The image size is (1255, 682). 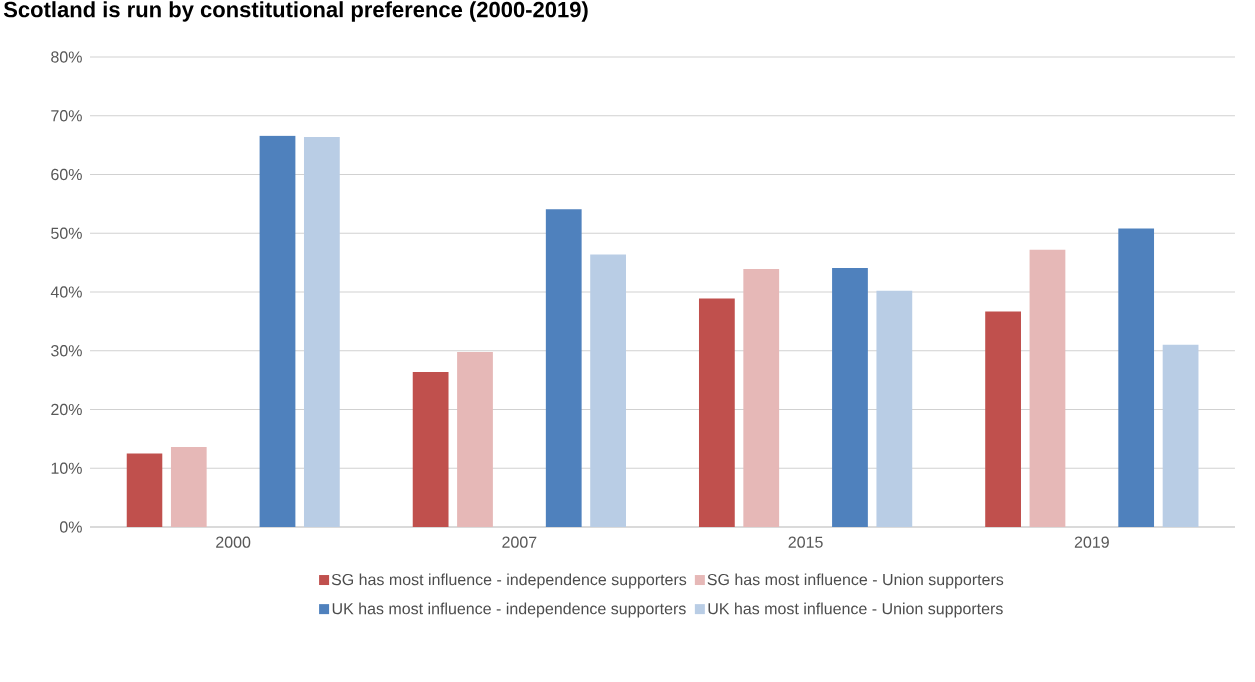 What do you see at coordinates (509, 581) in the screenshot?
I see `legend-label: SG has most influence - independence supporters` at bounding box center [509, 581].